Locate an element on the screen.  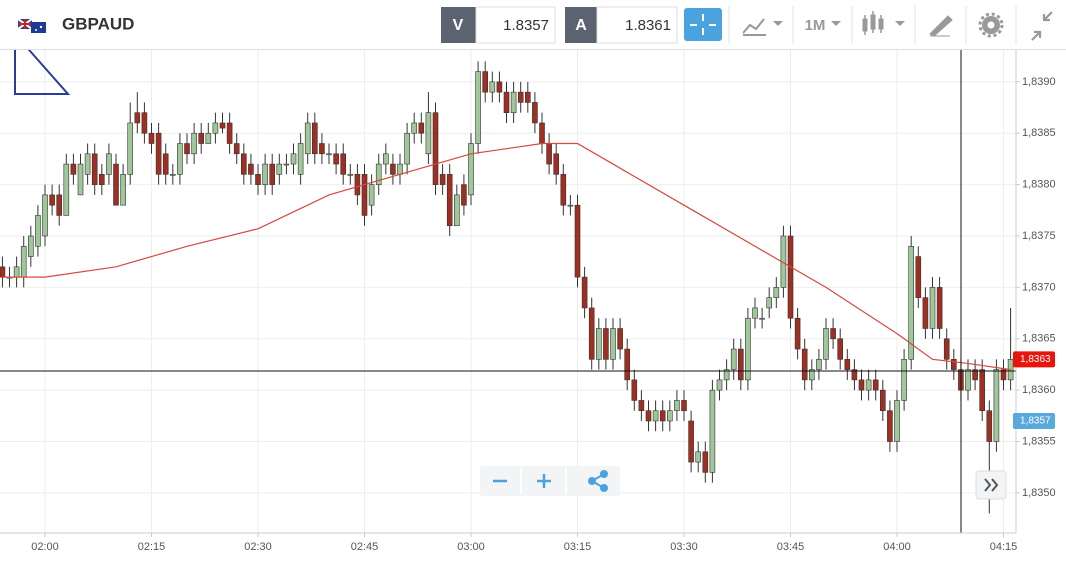
symbol: GBPAUD is located at coordinates (98, 23).